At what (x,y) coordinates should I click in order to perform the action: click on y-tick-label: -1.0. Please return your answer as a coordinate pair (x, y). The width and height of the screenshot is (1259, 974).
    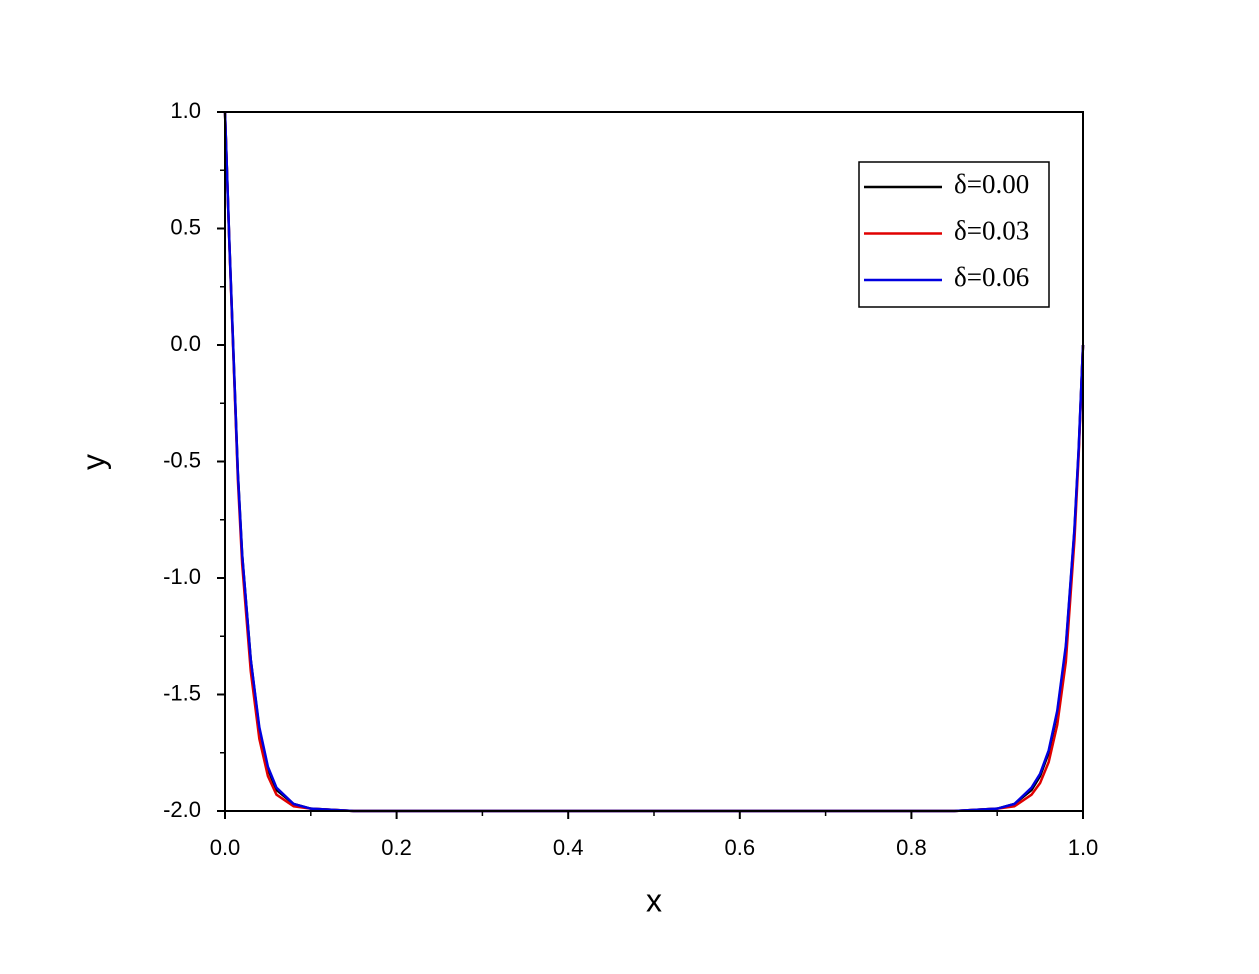
    Looking at the image, I should click on (182, 576).